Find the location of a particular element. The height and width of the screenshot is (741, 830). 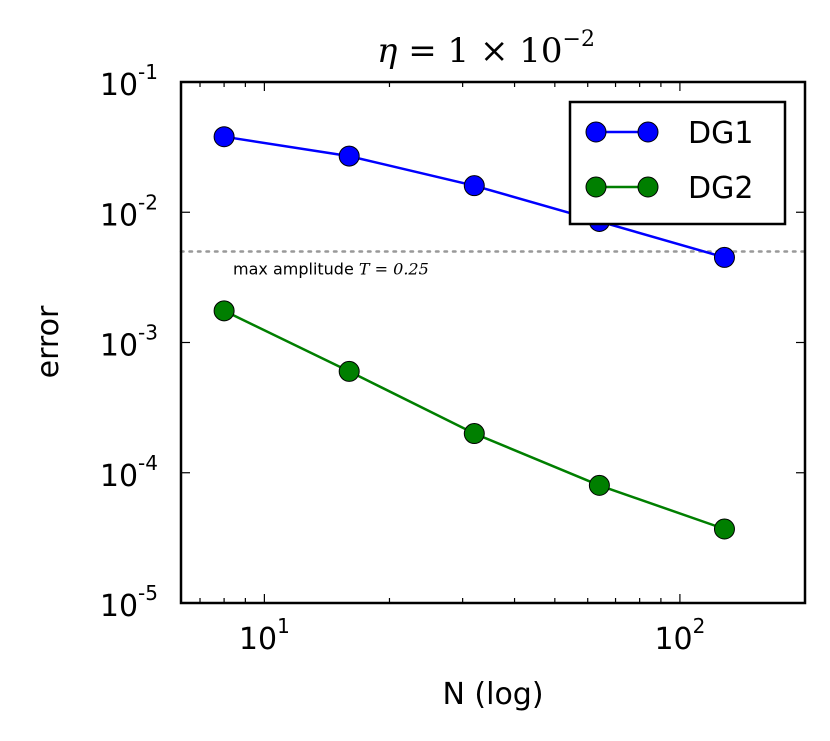

chart-title: η = 1 × 10−2 is located at coordinates (486, 49).